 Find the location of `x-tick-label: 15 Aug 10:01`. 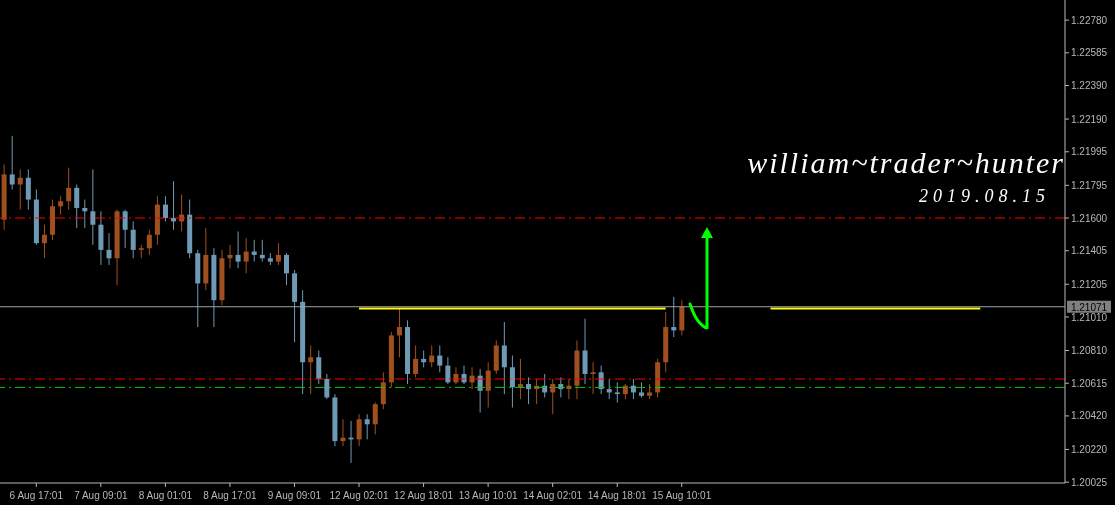

x-tick-label: 15 Aug 10:01 is located at coordinates (682, 495).